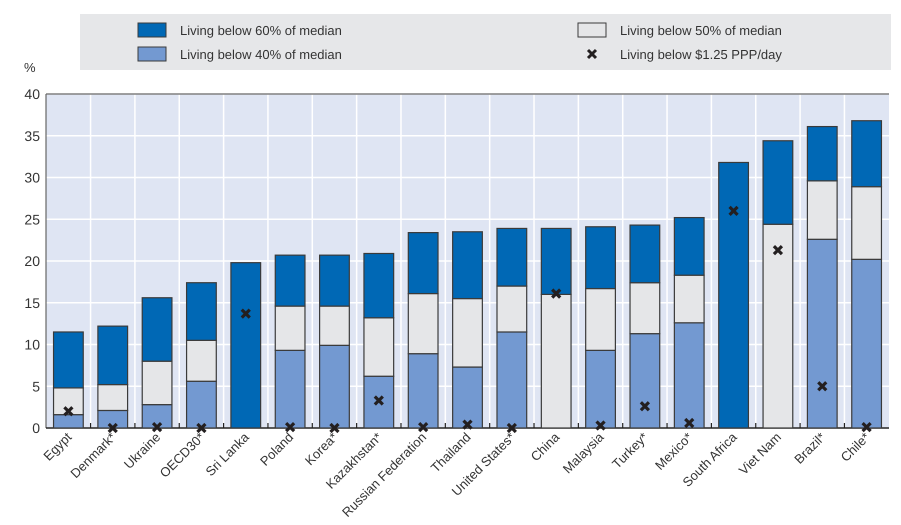 This screenshot has width=901, height=525. Describe the element at coordinates (30, 67) in the screenshot. I see `y-axis-title: %` at that location.